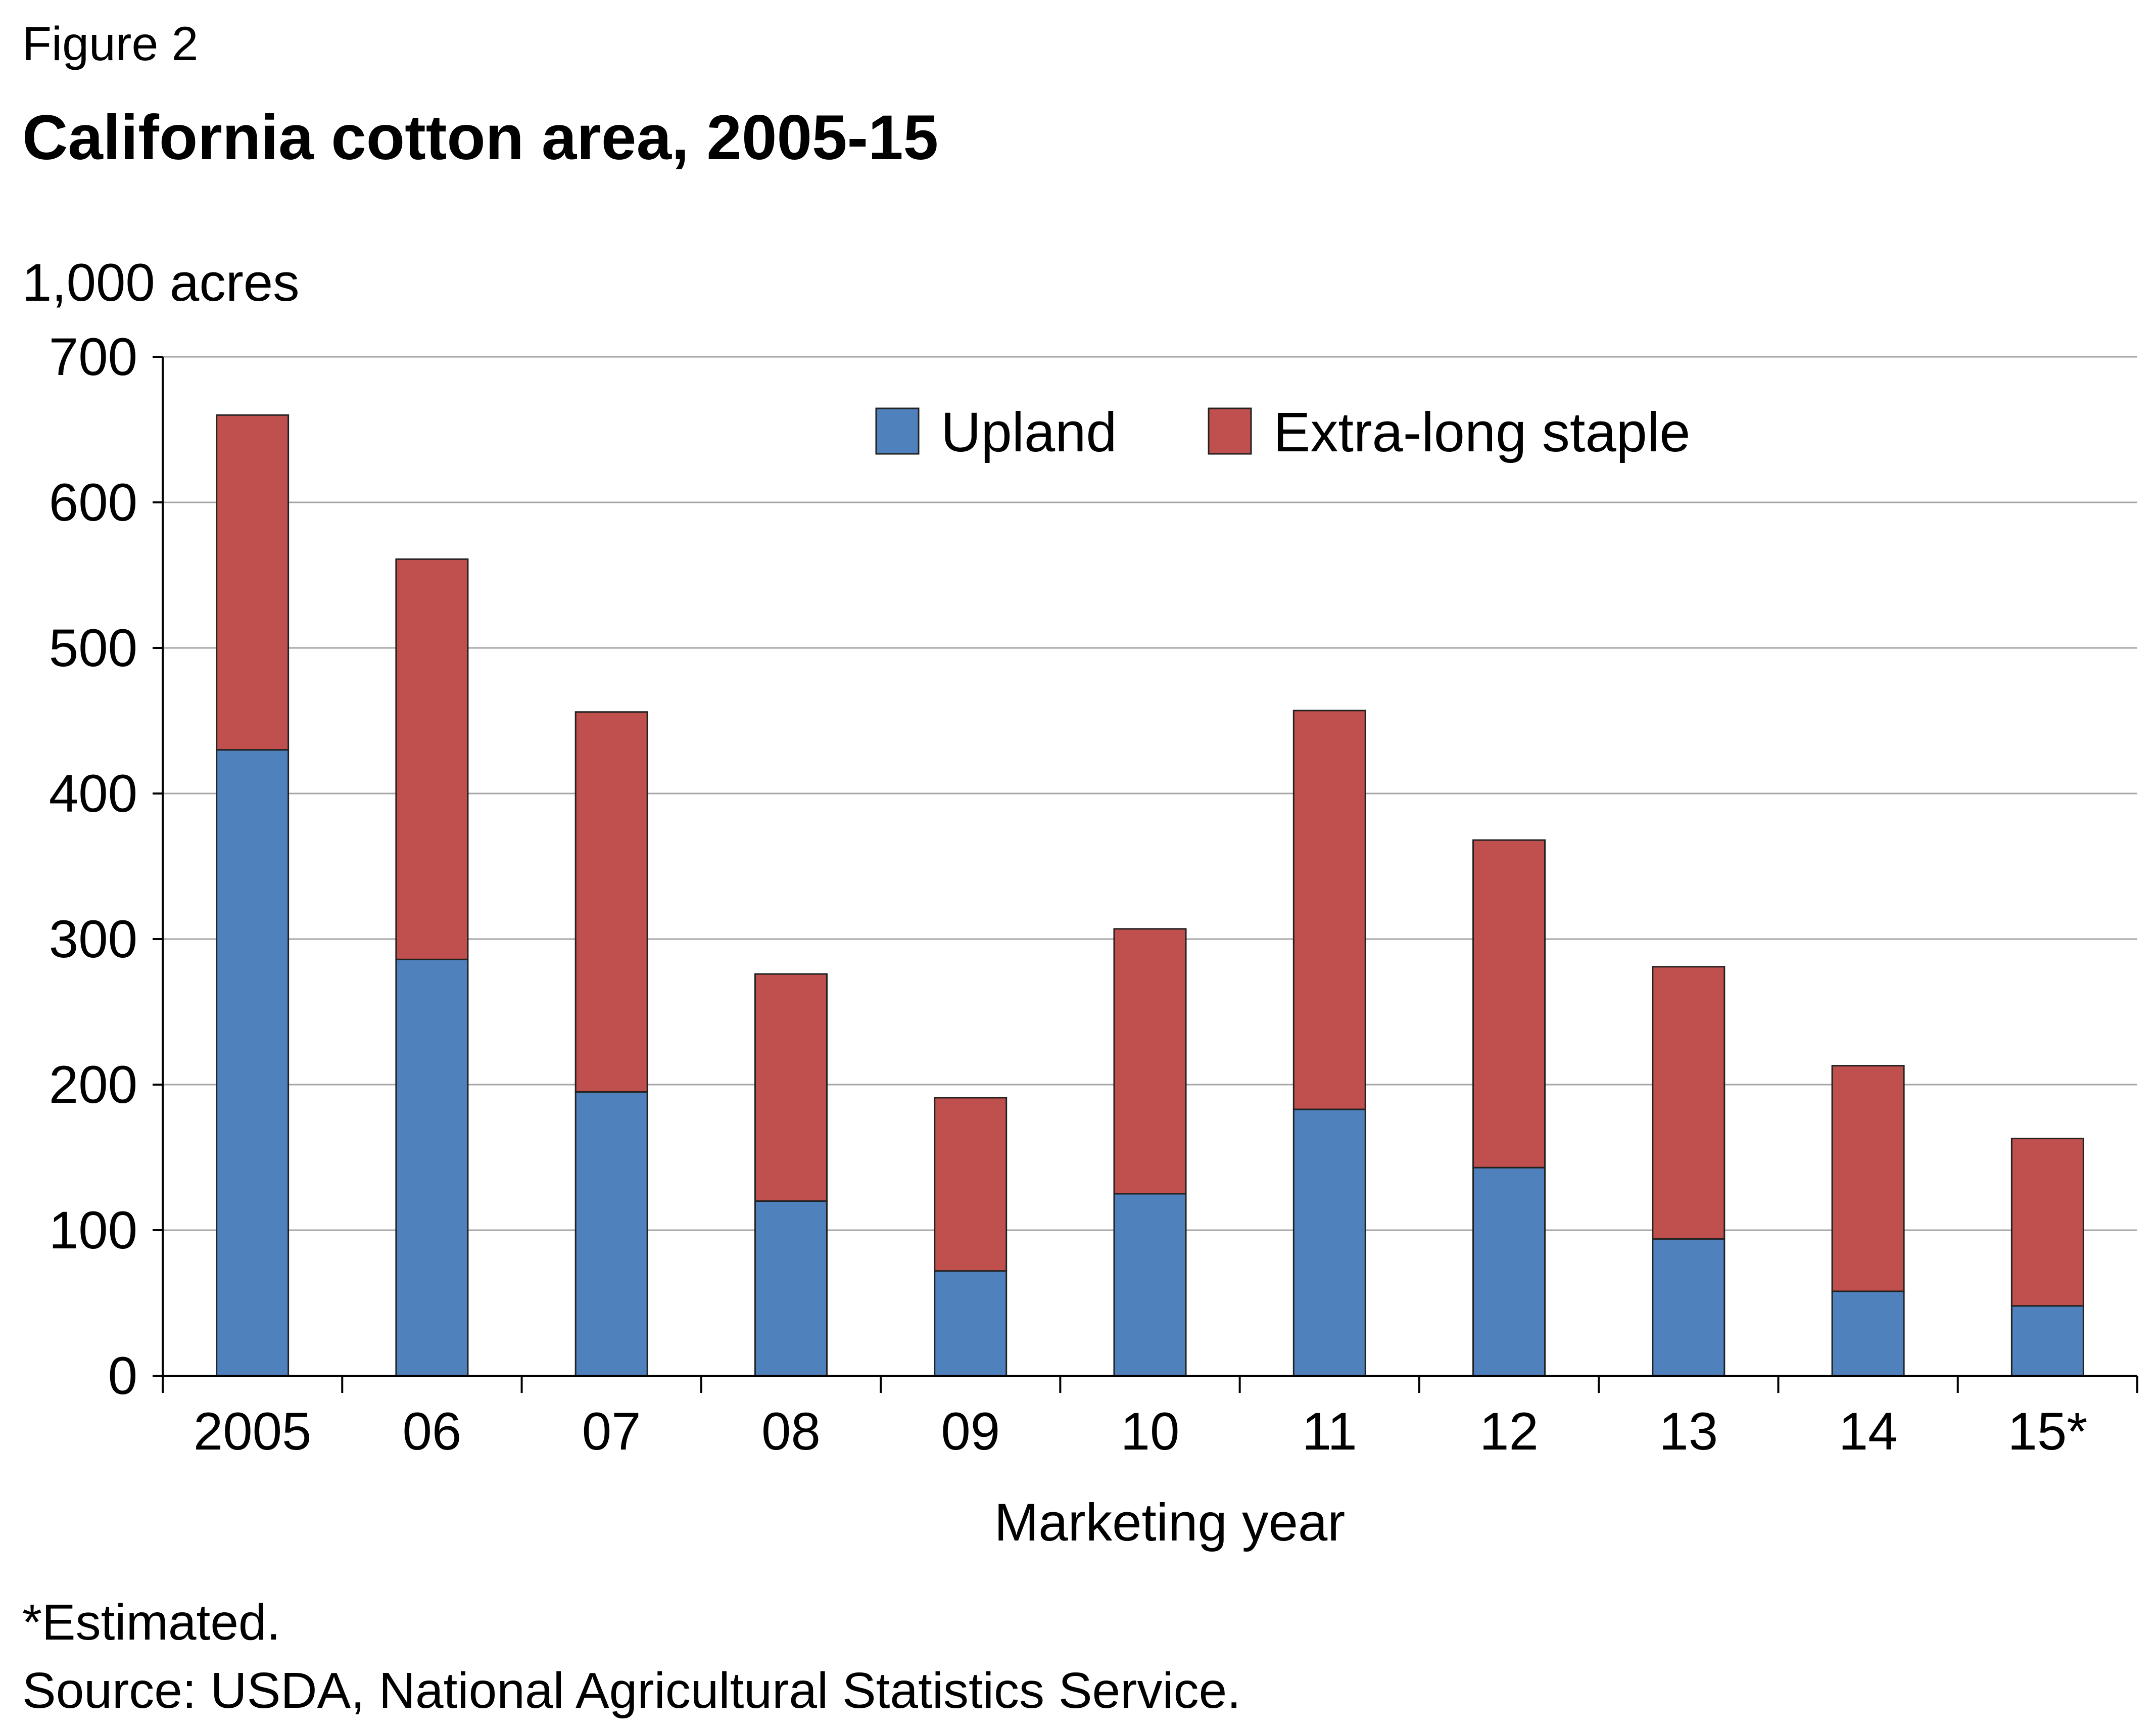 The width and height of the screenshot is (2156, 1727). What do you see at coordinates (93, 357) in the screenshot?
I see `y-tick-label: 700` at bounding box center [93, 357].